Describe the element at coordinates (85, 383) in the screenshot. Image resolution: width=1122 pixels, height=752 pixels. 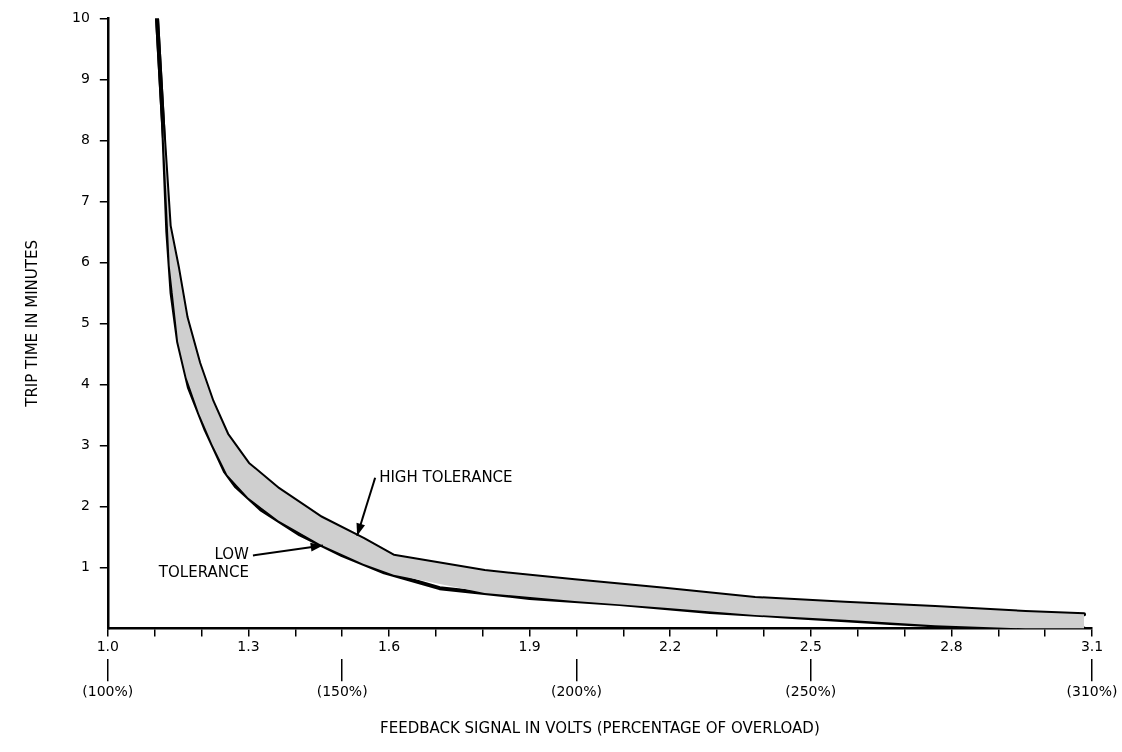
I see `y-tick-label: 4` at that location.